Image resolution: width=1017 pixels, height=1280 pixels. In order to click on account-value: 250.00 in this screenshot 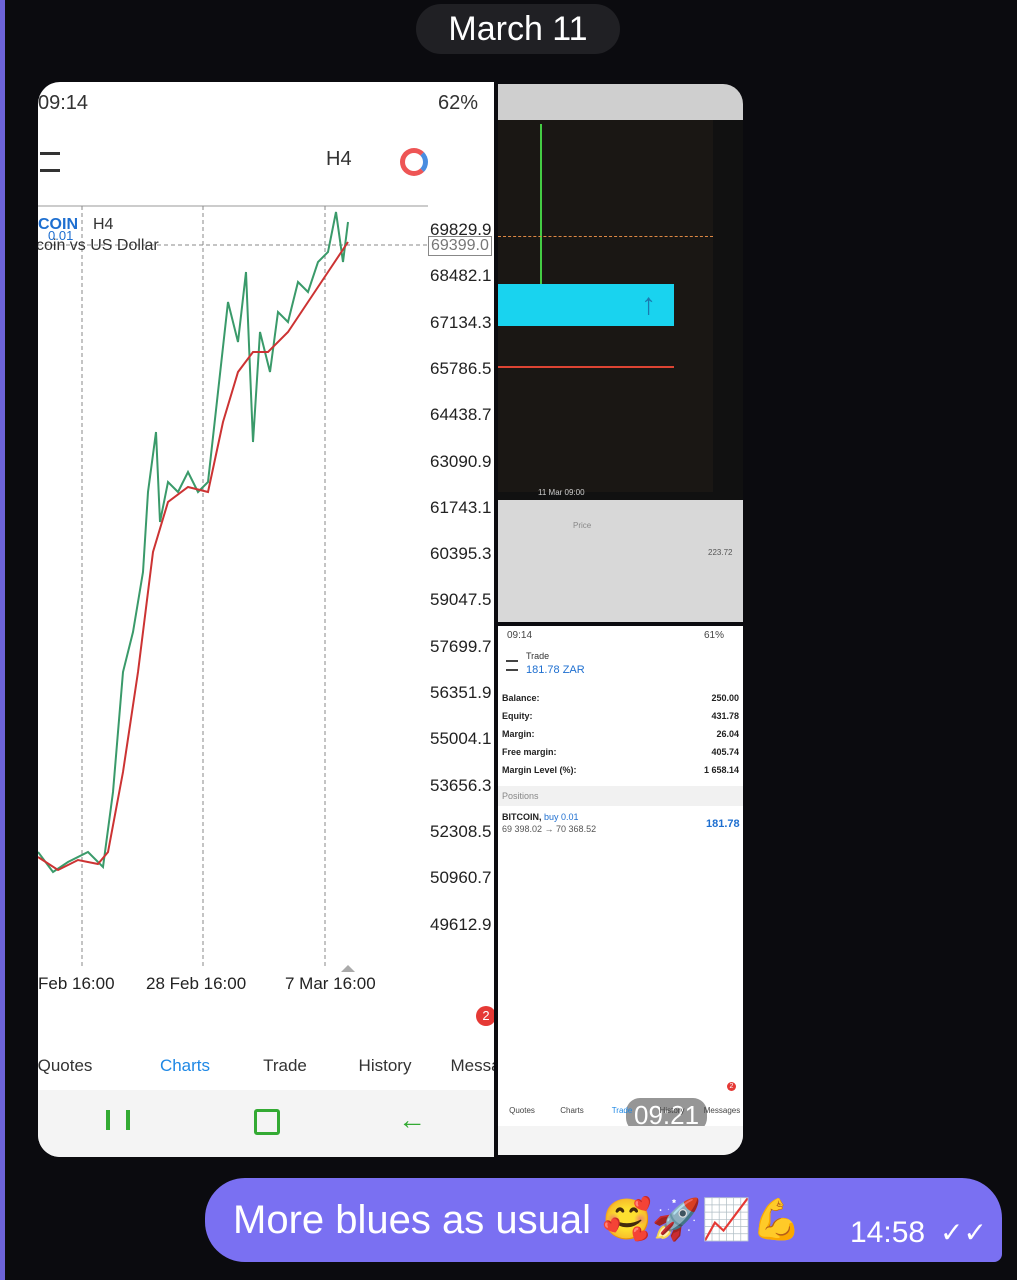, I will do `click(725, 698)`.